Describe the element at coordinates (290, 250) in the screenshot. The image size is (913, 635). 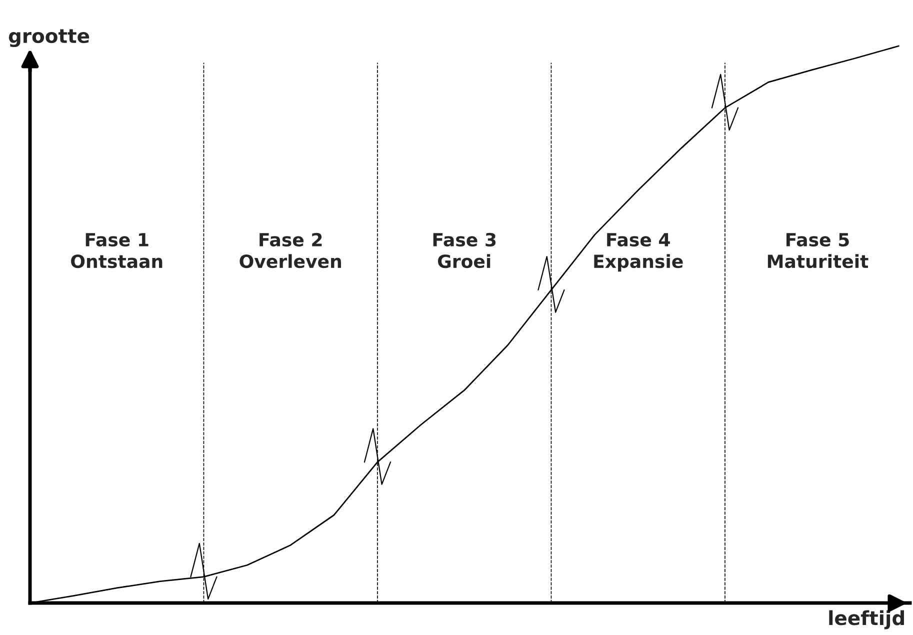
I see `annotation: Fase 2 Overleven` at that location.